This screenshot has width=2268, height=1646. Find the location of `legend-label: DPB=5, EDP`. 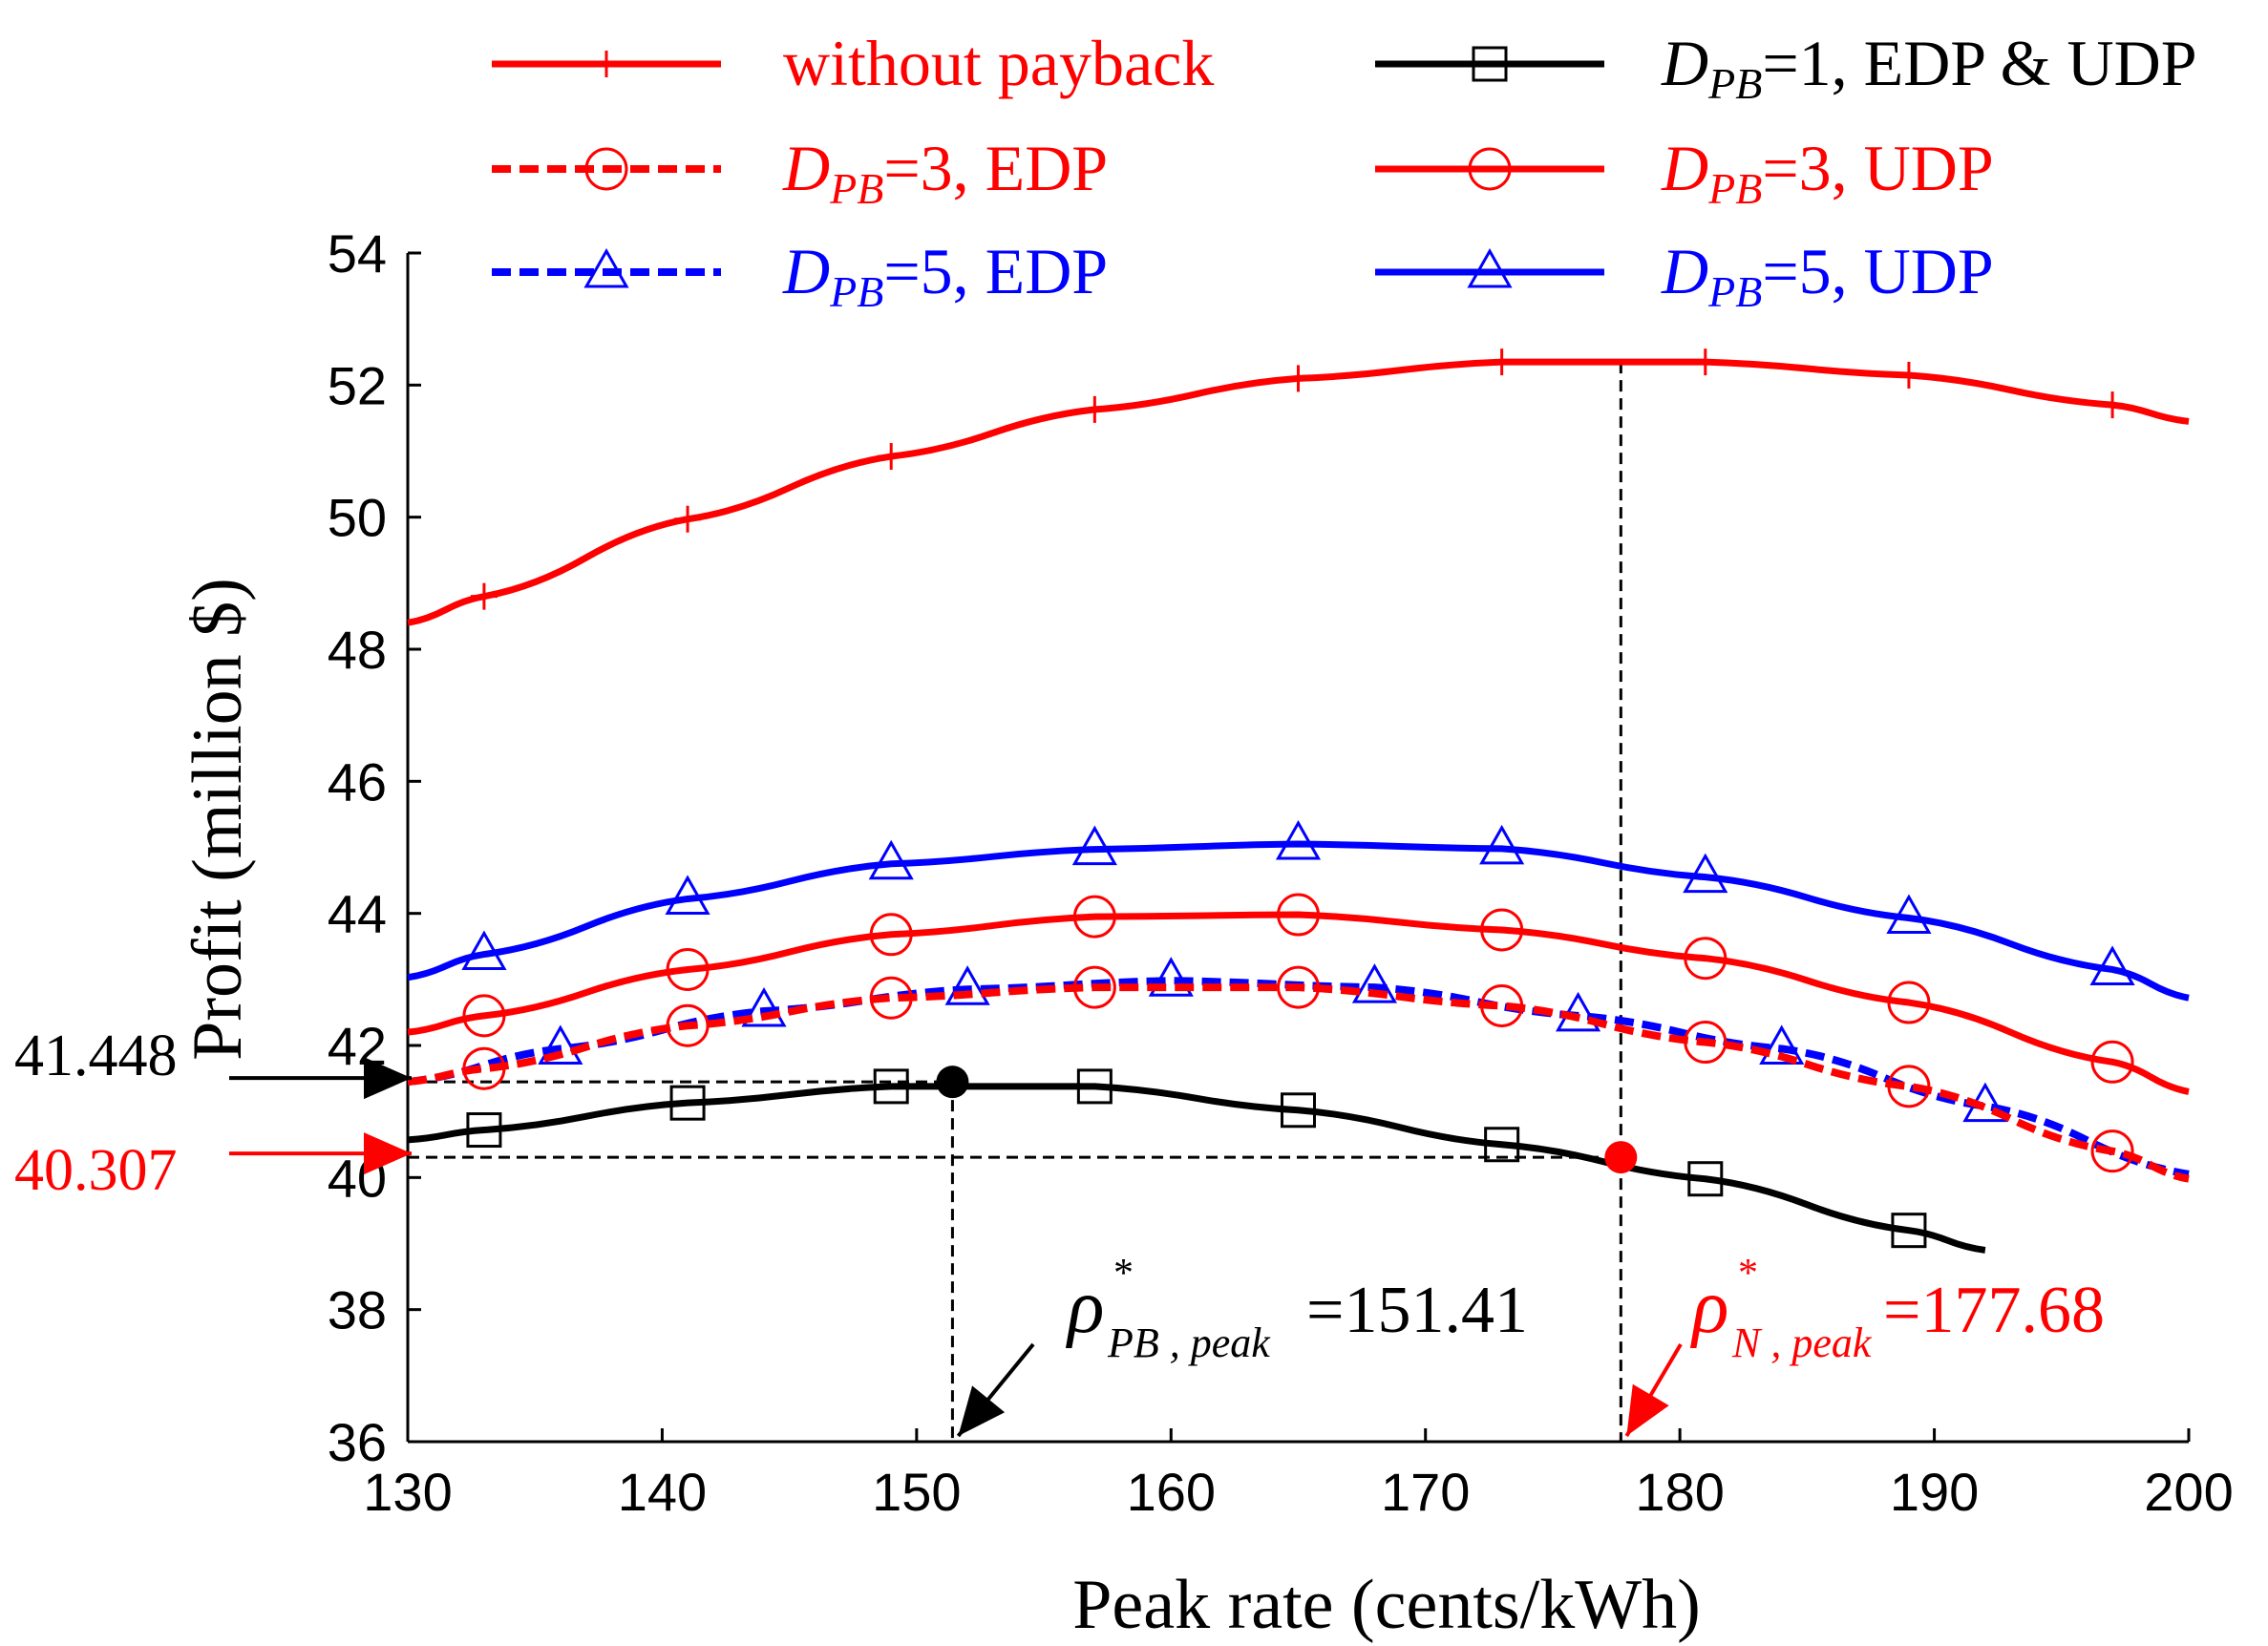

legend-label: DPB=5, EDP is located at coordinates (945, 275).